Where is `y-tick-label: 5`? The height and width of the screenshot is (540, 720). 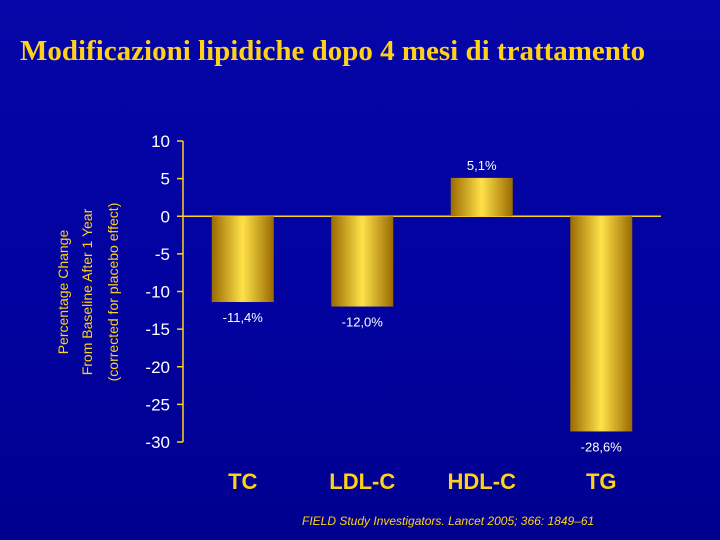 y-tick-label: 5 is located at coordinates (165, 179).